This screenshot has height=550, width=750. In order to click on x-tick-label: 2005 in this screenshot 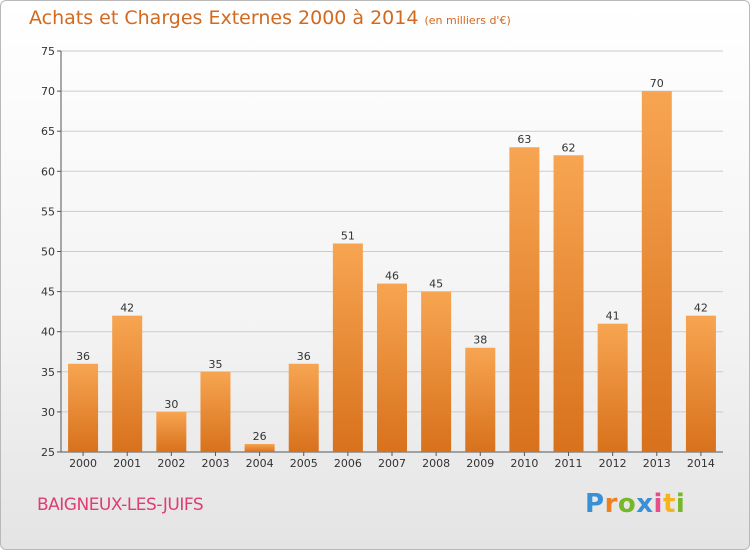, I will do `click(304, 463)`.